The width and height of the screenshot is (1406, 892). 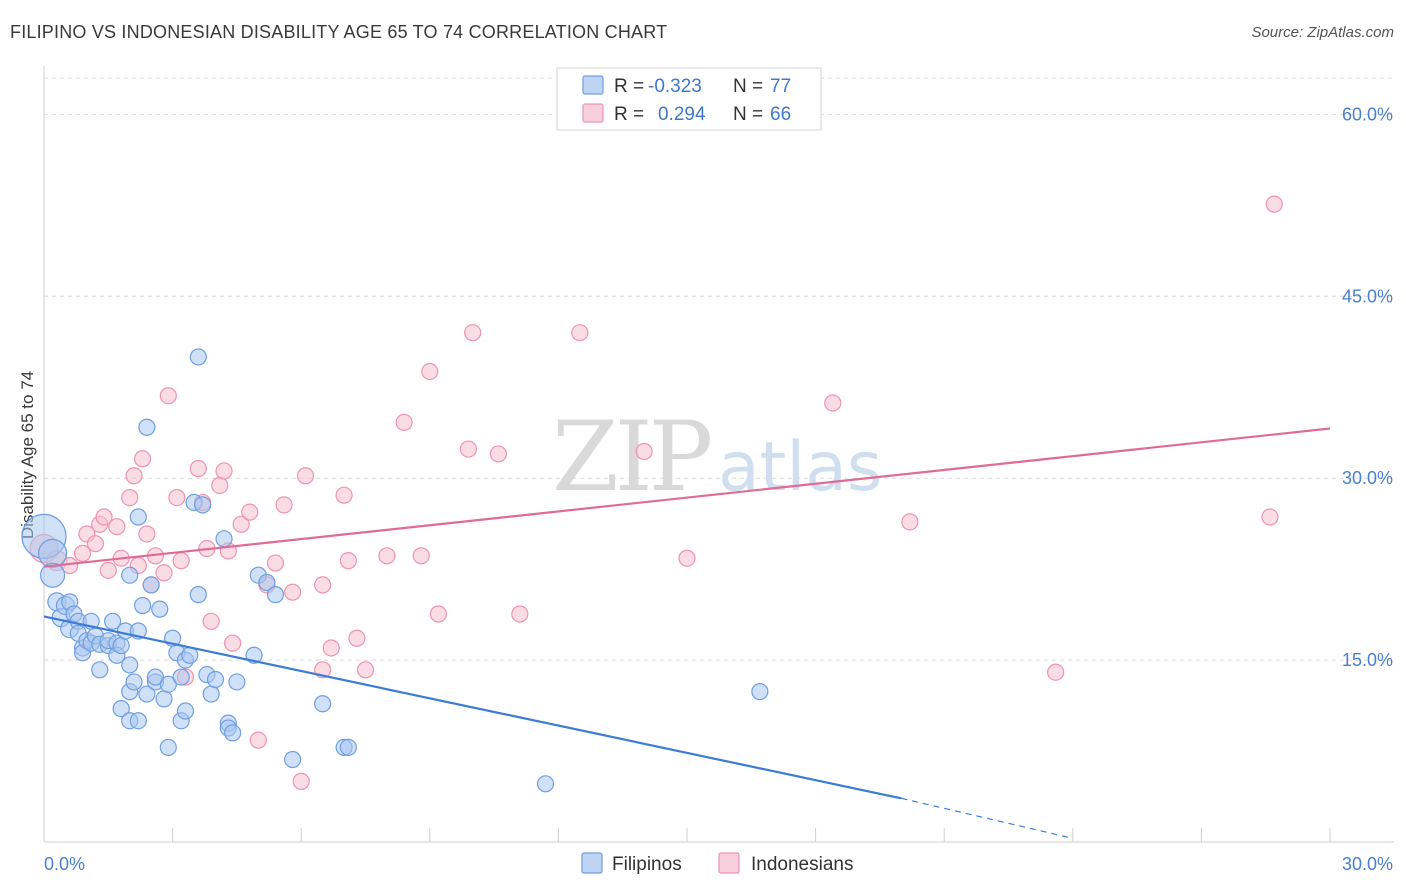 What do you see at coordinates (780, 86) in the screenshot?
I see `legend-n-value-filipinos: 77` at bounding box center [780, 86].